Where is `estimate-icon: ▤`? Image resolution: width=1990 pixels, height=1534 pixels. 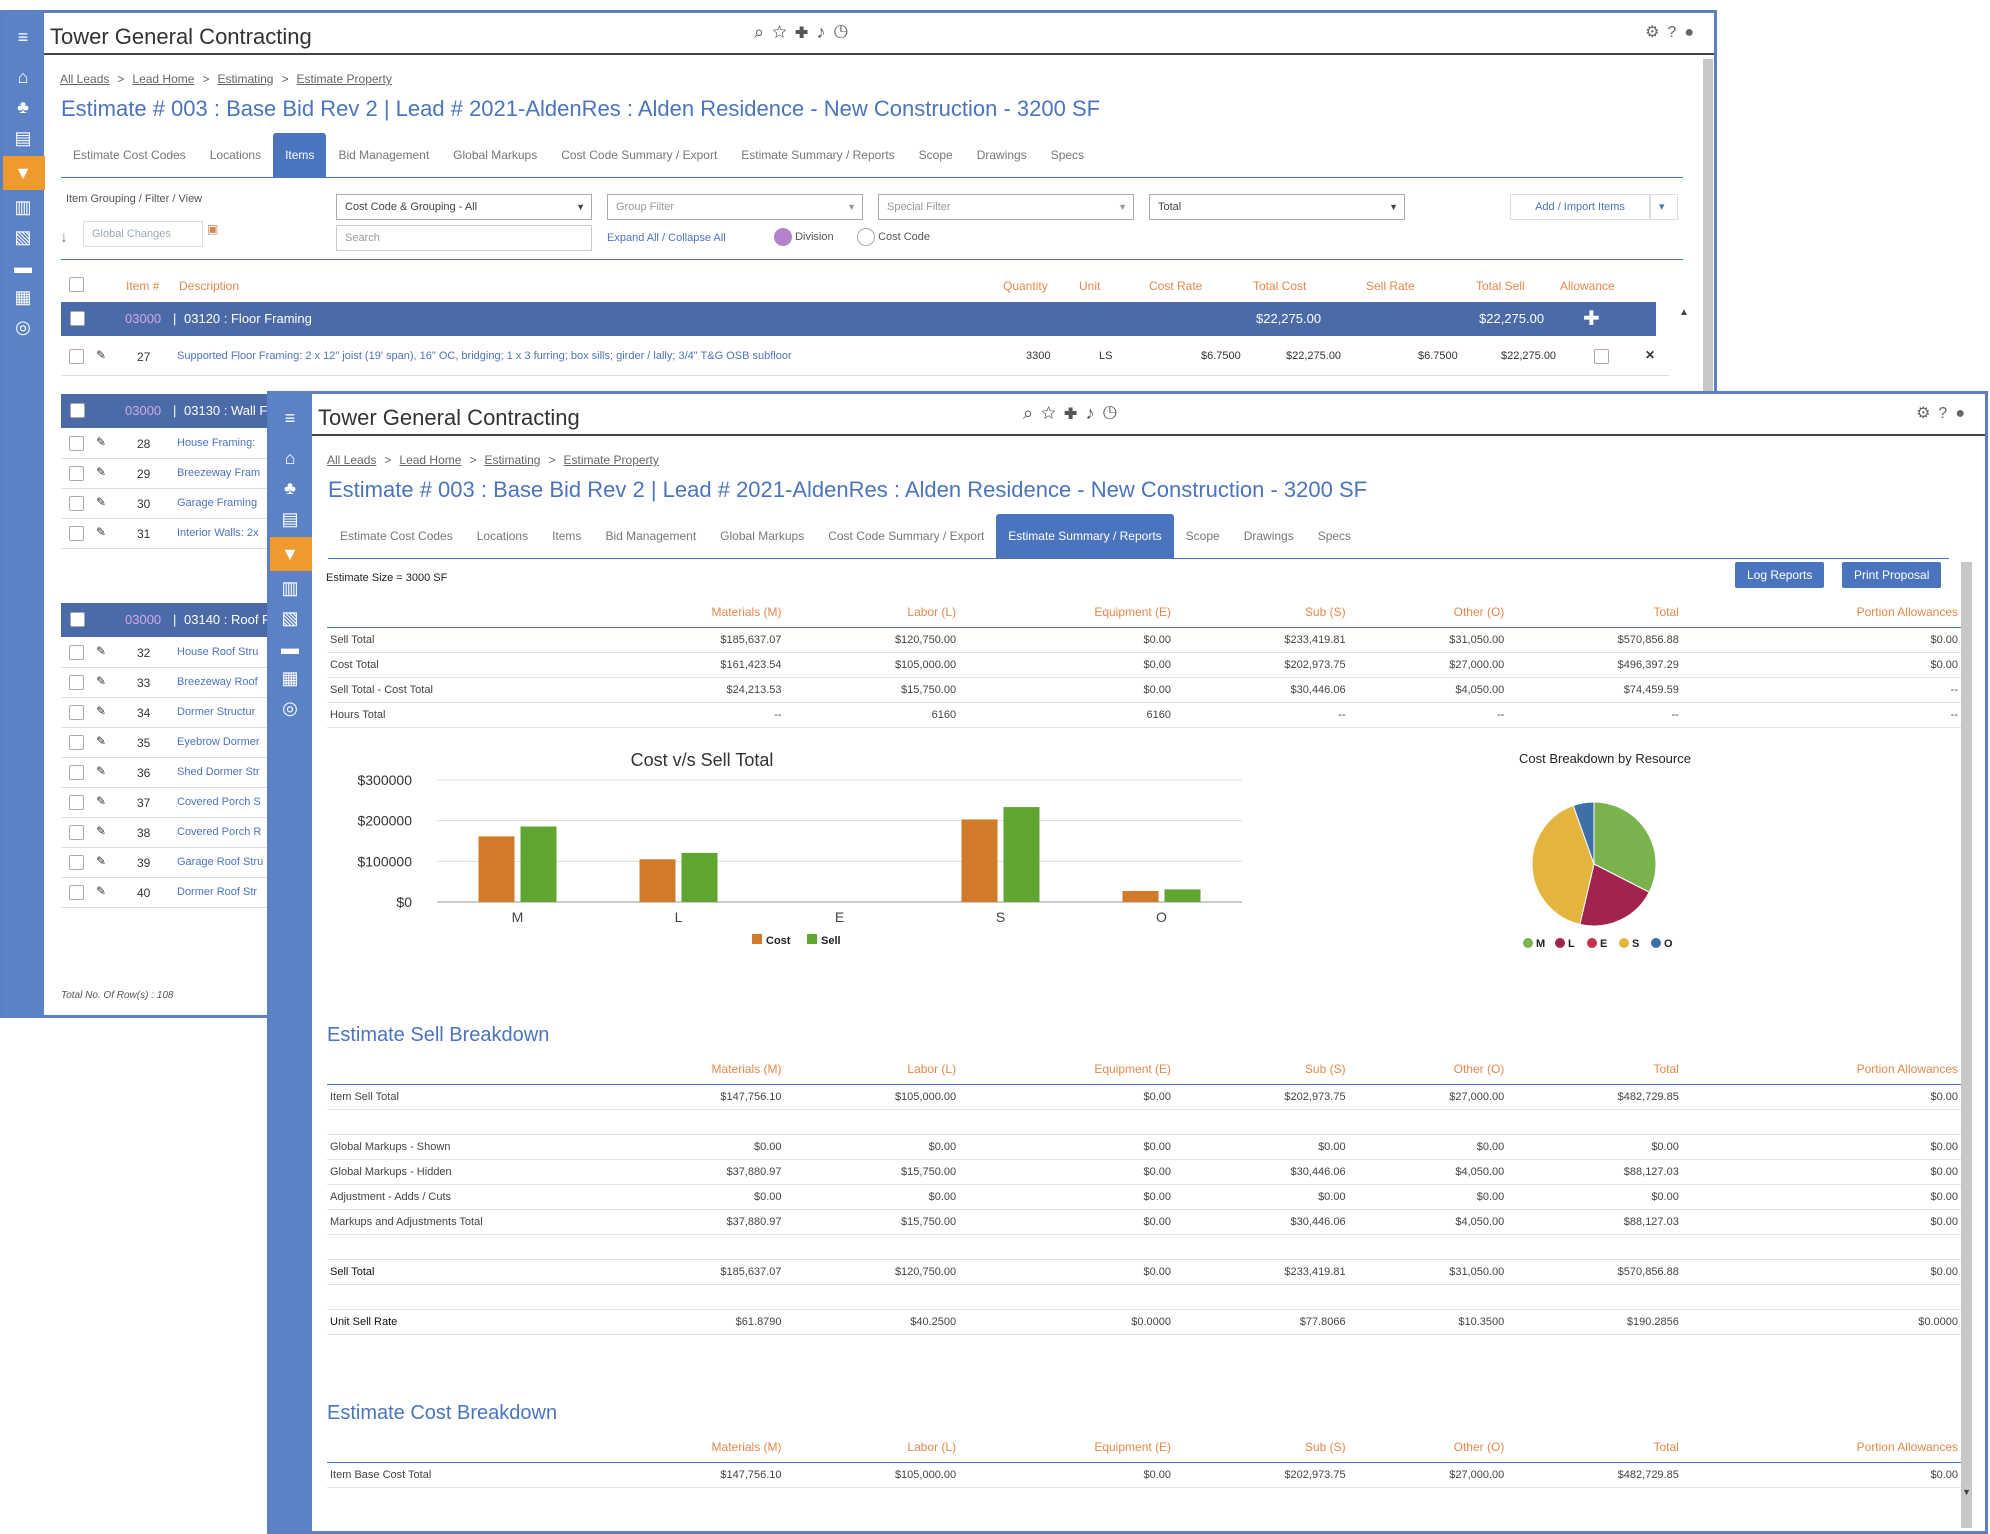 estimate-icon: ▤ is located at coordinates (290, 519).